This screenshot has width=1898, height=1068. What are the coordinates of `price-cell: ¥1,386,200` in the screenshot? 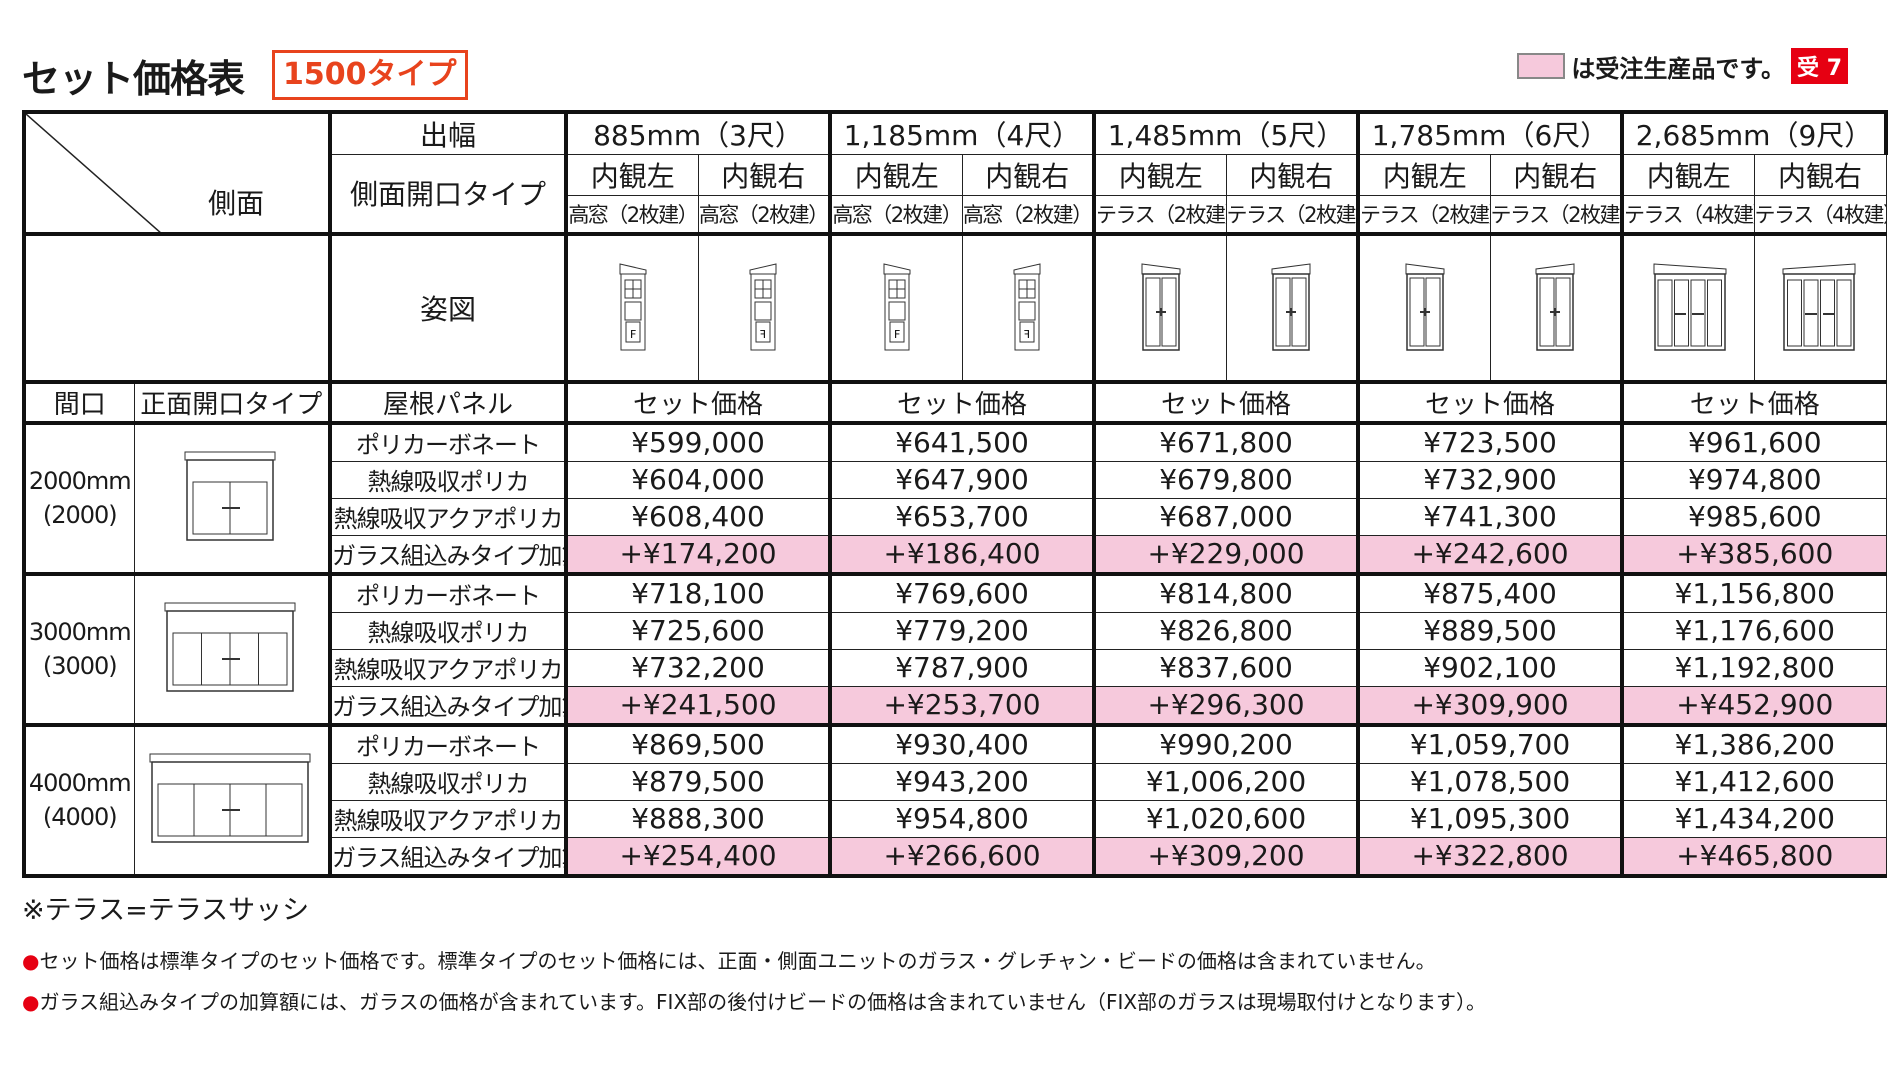 It's located at (1753, 744).